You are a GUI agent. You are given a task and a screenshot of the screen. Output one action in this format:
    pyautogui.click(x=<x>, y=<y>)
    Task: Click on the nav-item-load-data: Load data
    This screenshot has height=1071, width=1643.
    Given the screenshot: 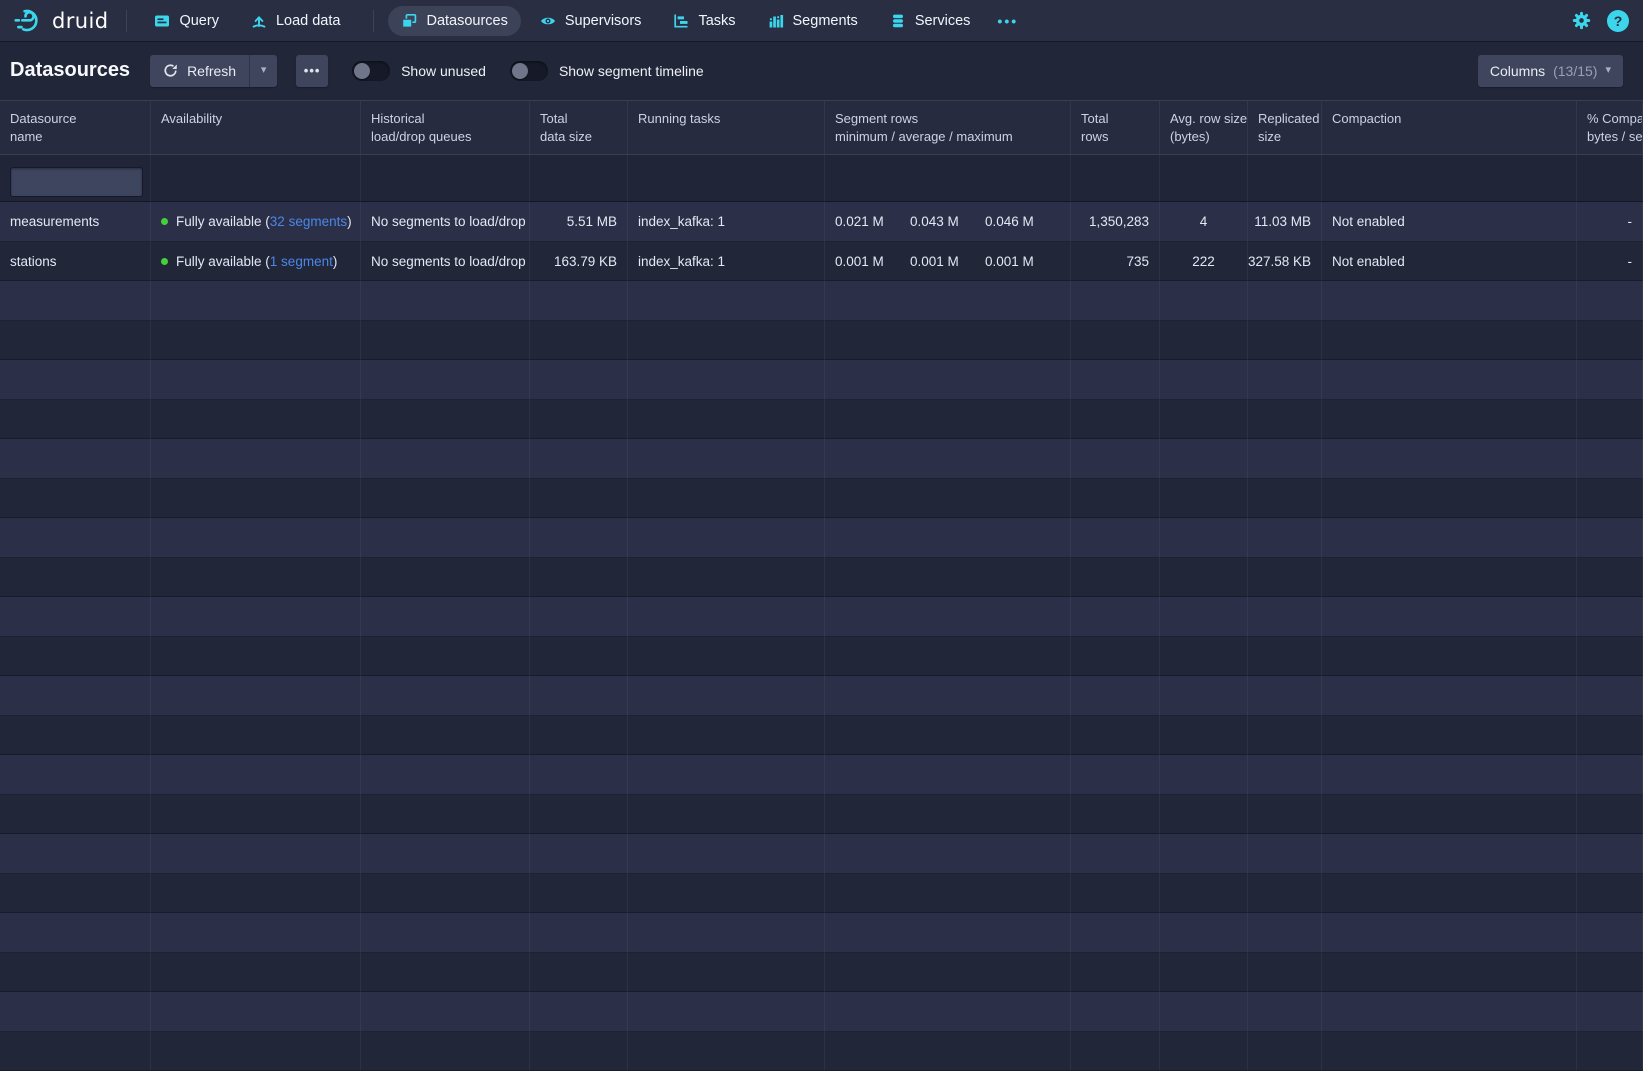 What is the action you would take?
    pyautogui.click(x=296, y=21)
    